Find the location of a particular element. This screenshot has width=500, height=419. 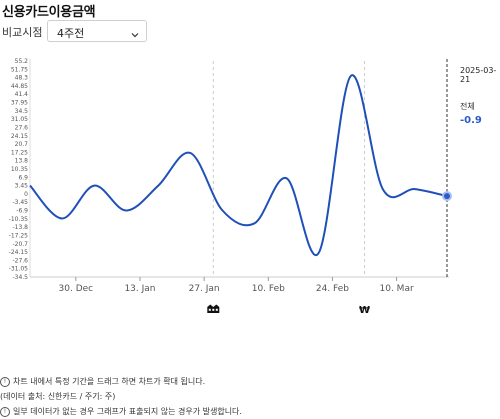

x-tick-label: 27. Jan is located at coordinates (204, 289).